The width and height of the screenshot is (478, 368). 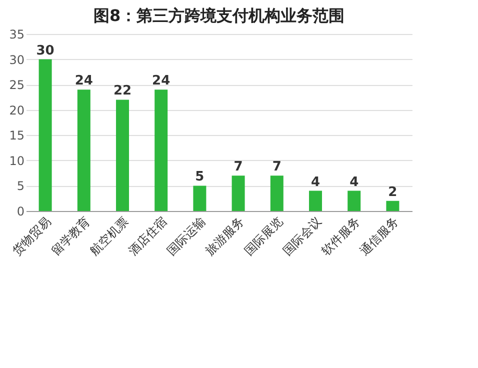 What do you see at coordinates (16, 110) in the screenshot?
I see `y-tick-label: 20` at bounding box center [16, 110].